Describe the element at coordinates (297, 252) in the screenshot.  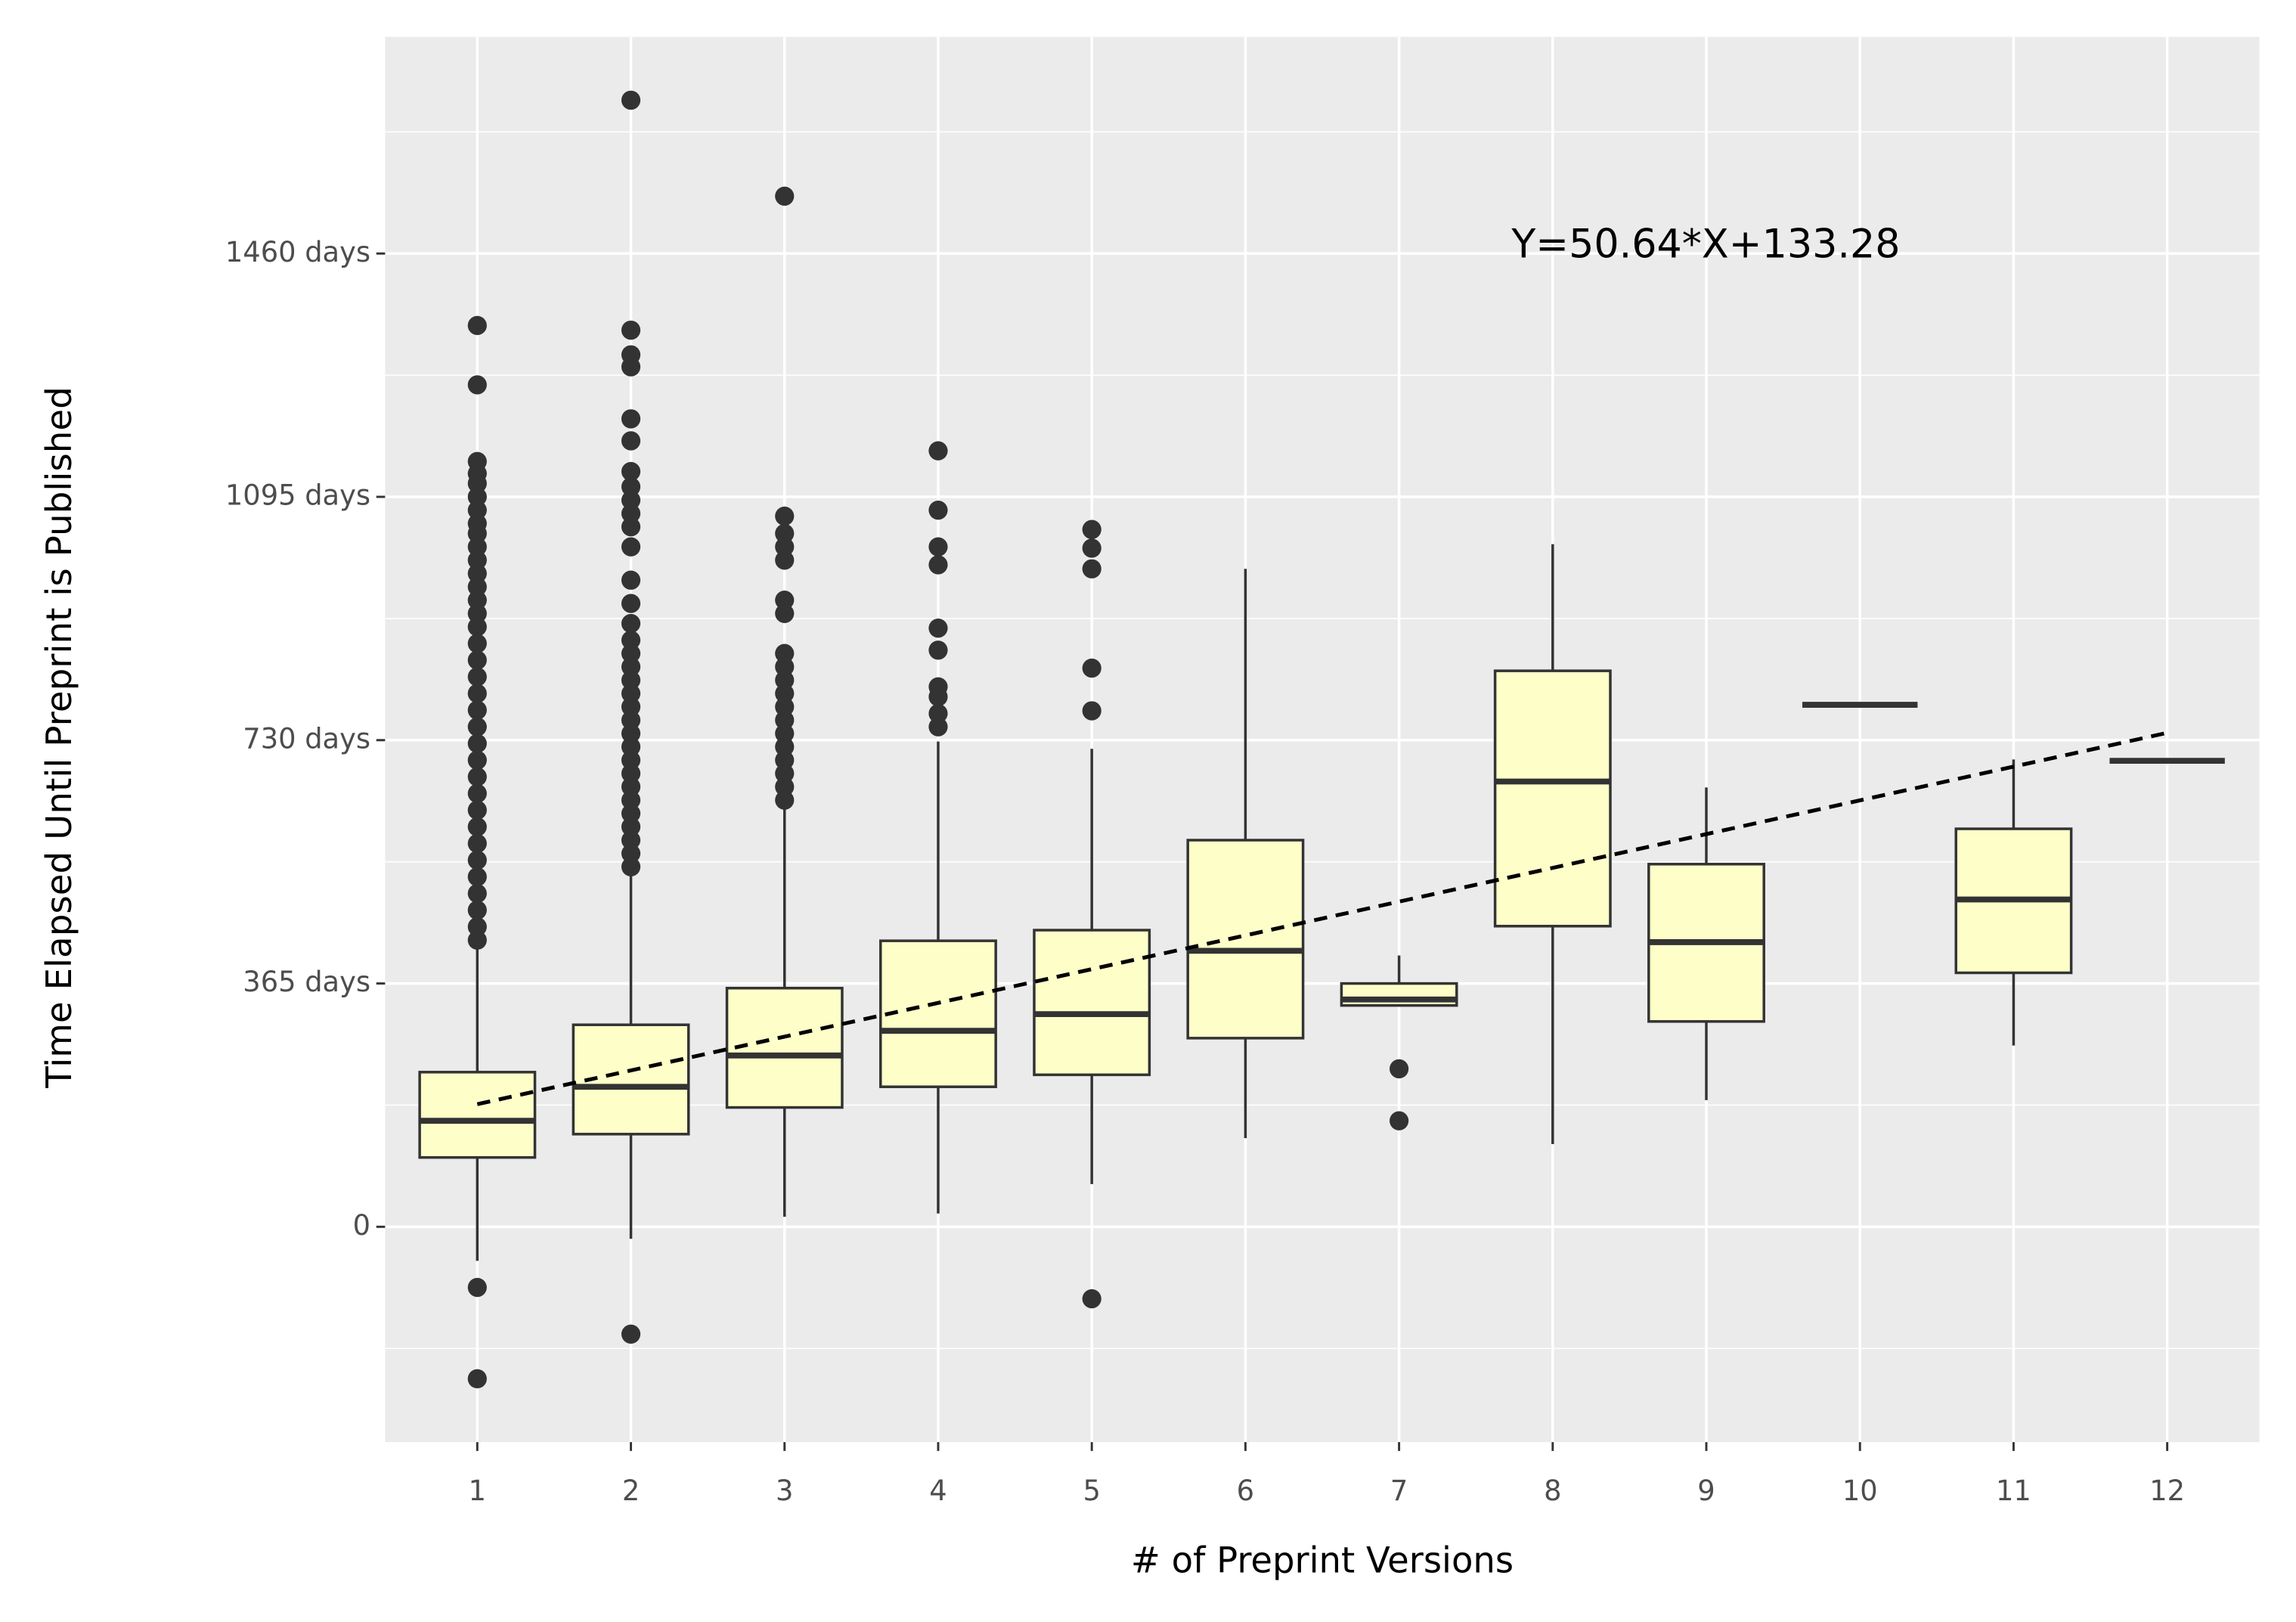
I see `y-tick-label: 1460 days` at that location.